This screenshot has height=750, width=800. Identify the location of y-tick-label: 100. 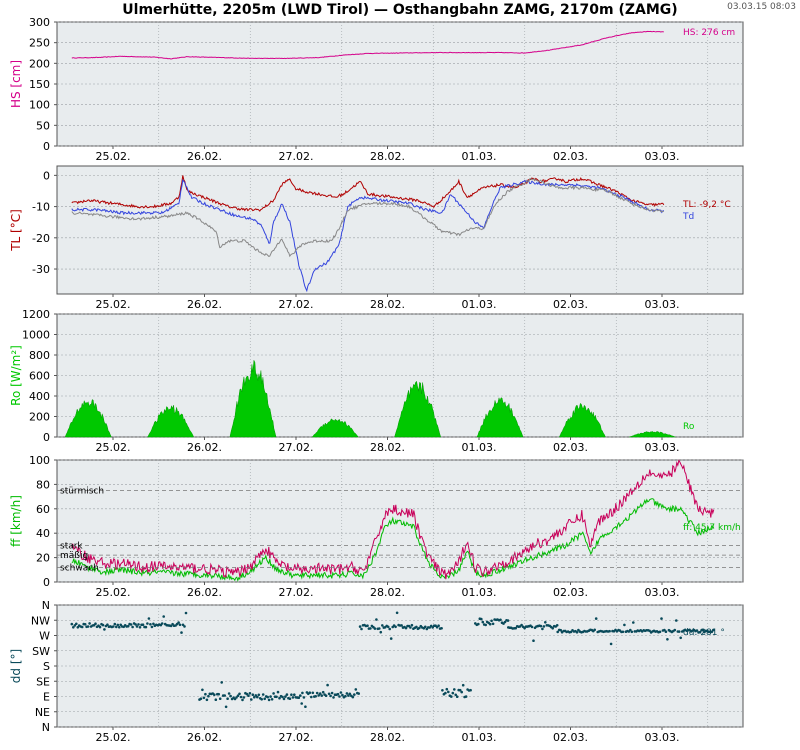
(39, 460).